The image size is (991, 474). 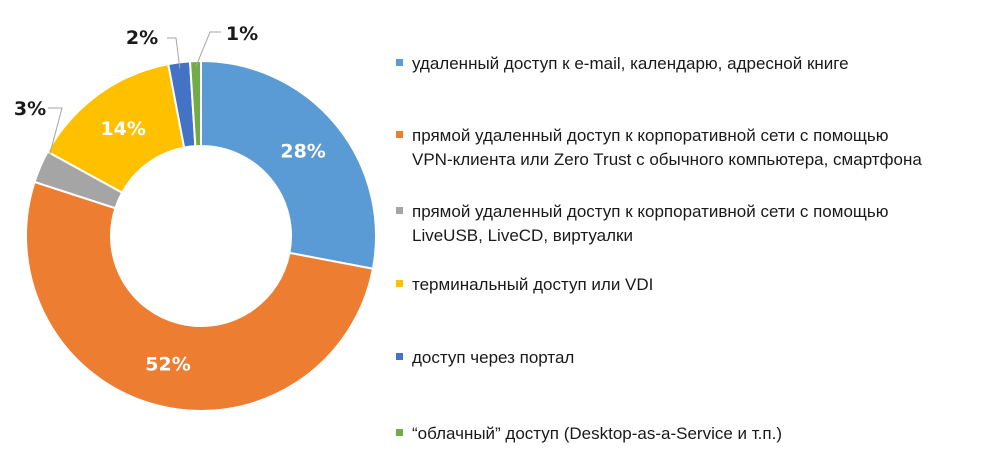 I want to click on legend-item-portal: доступ через портал, so click(x=485, y=358).